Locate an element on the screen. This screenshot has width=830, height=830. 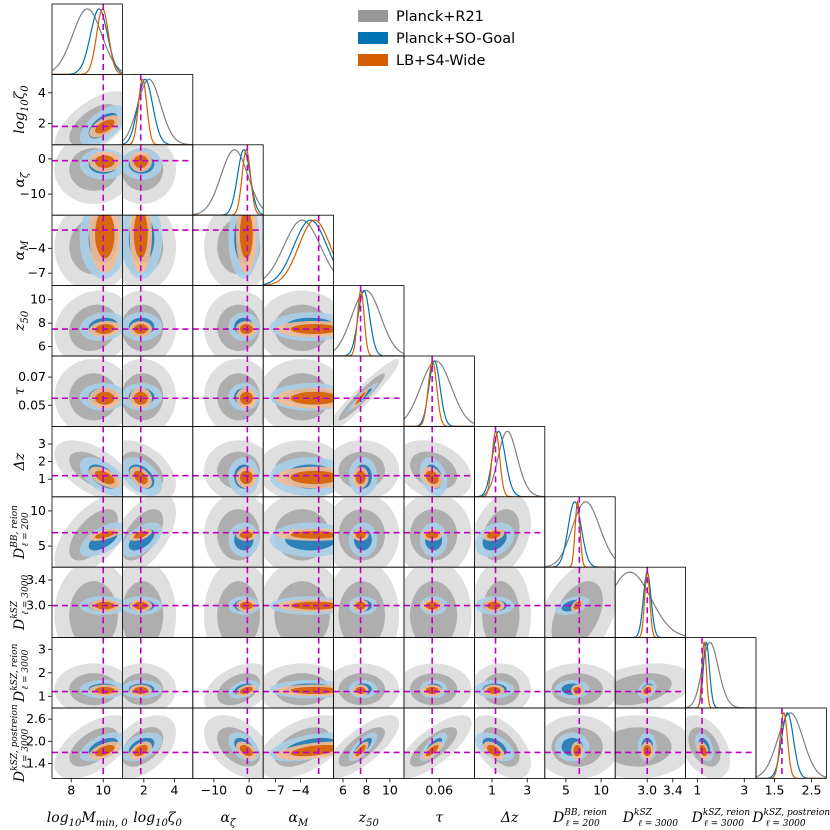
panel-Dkszpost-Dksz is located at coordinates (650, 745).